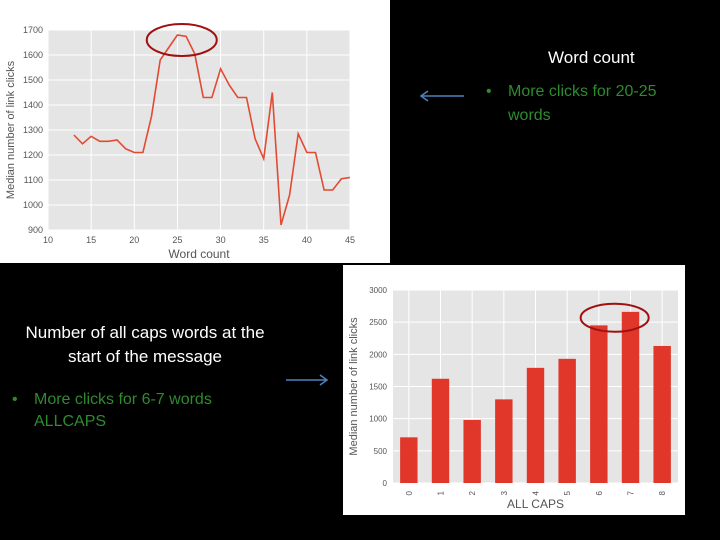  I want to click on x-tick-label: 20, so click(134, 240).